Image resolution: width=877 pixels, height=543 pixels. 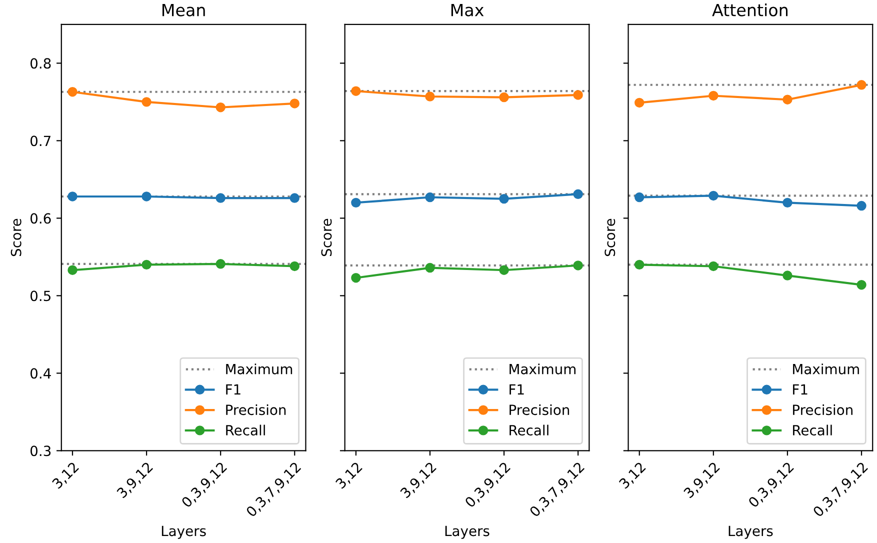 I want to click on y-tick-label: 0.3, so click(x=40, y=451).